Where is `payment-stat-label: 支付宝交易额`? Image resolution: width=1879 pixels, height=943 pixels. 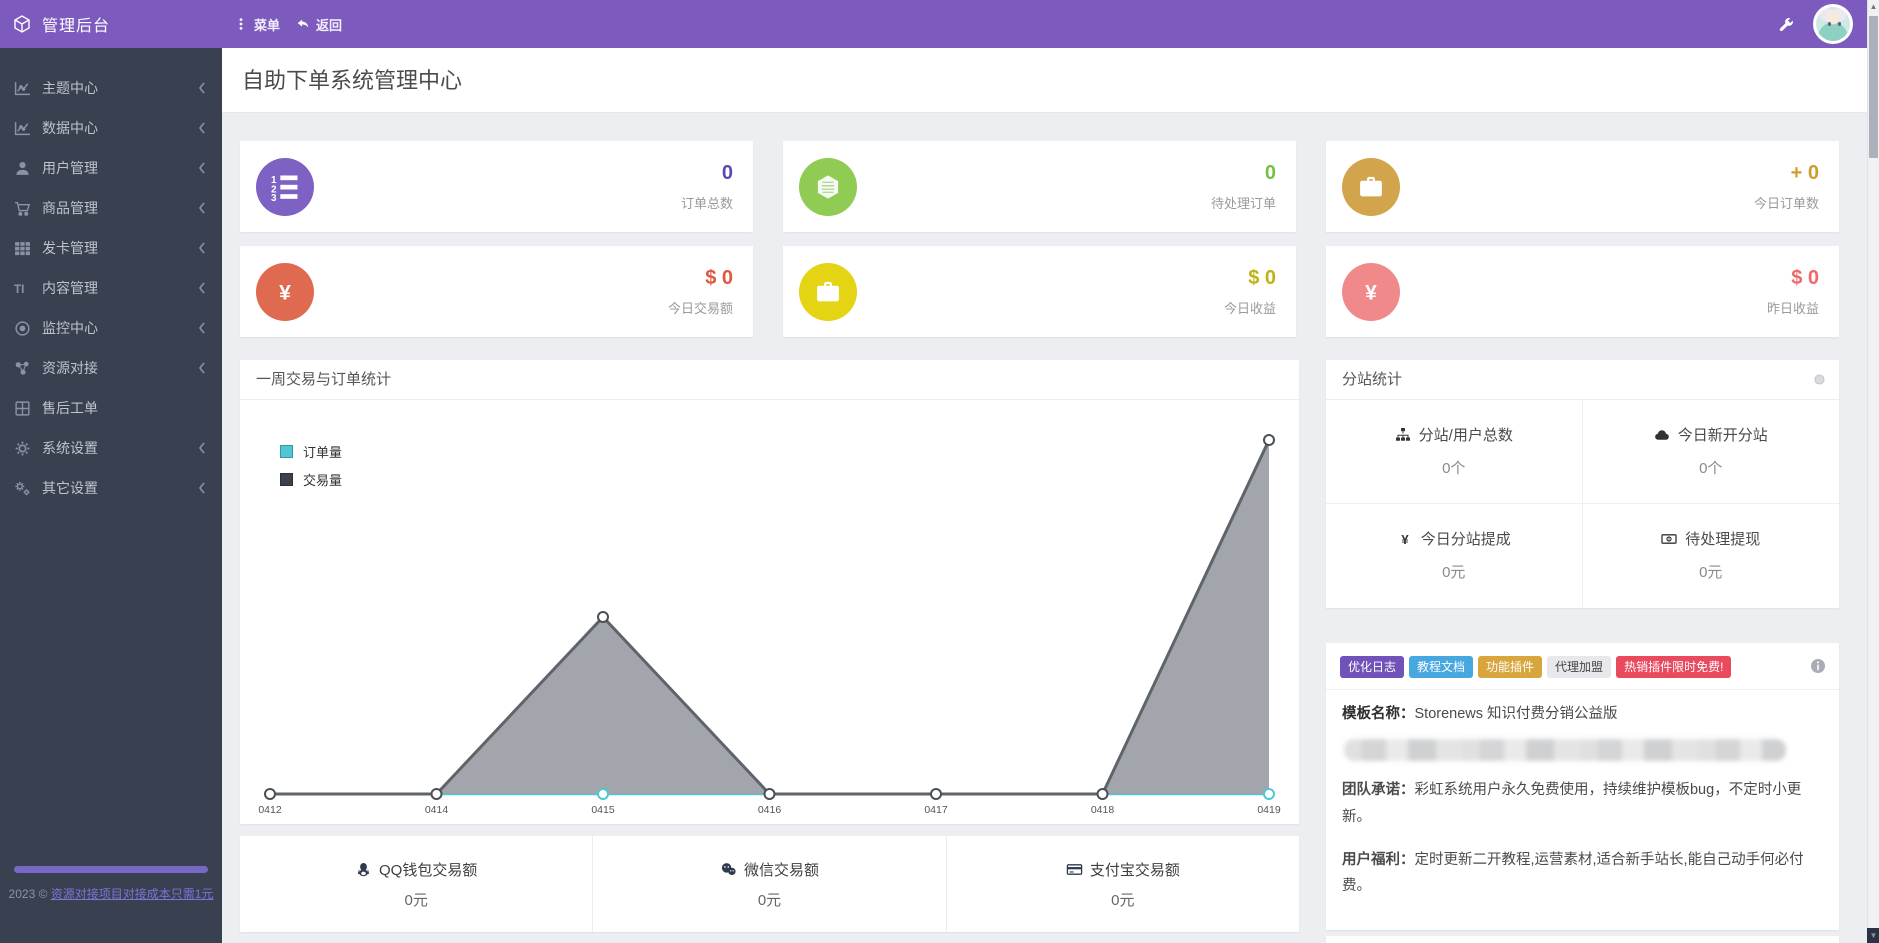
payment-stat-label: 支付宝交易额 is located at coordinates (1134, 870).